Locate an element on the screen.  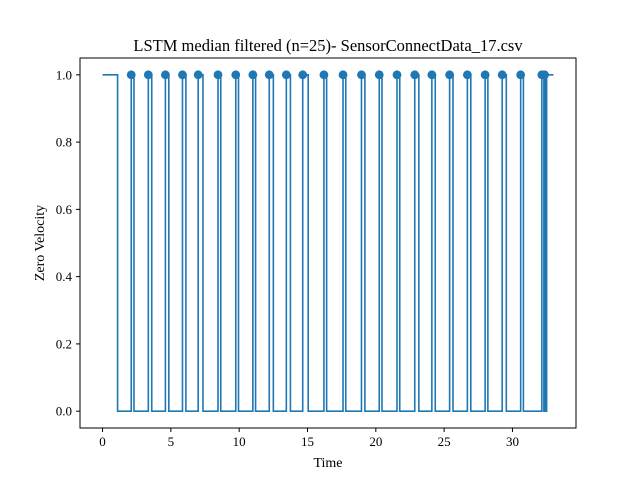
y-tick-label: 0.6 is located at coordinates (64, 209).